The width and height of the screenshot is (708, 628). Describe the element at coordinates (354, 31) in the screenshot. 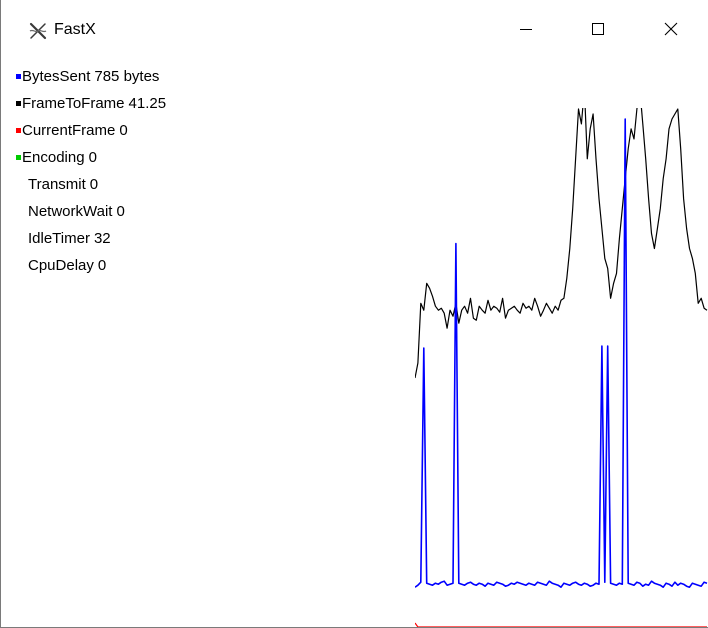

I see `title-bar: FastX` at that location.